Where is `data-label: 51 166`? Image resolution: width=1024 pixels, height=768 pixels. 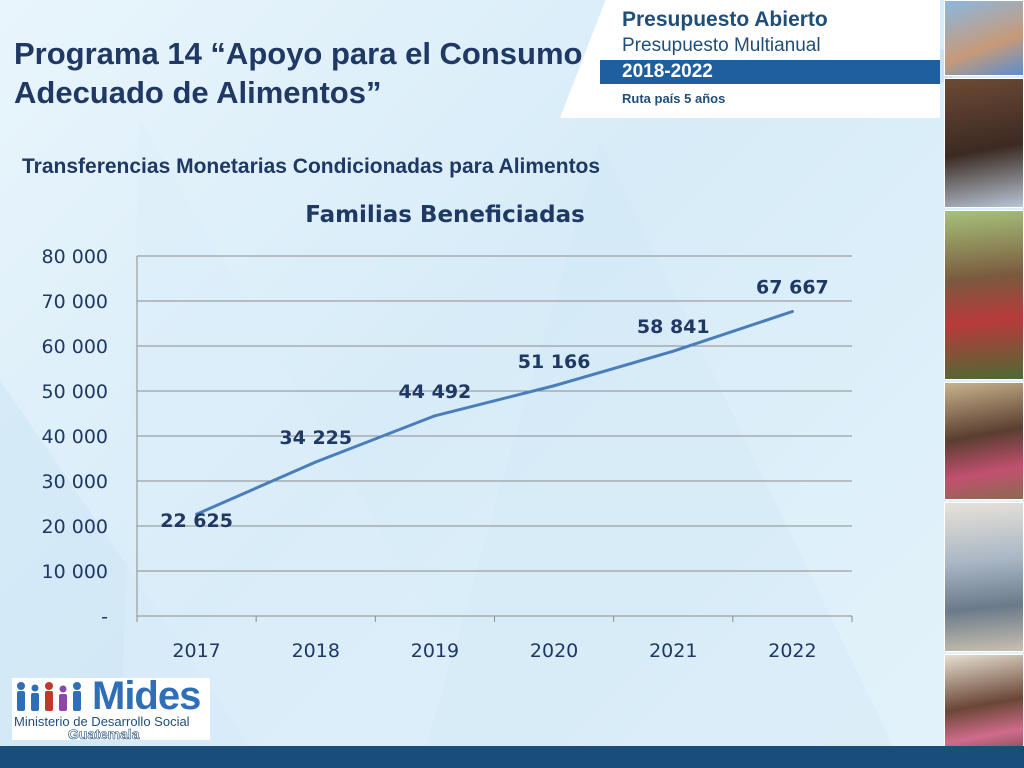
data-label: 51 166 is located at coordinates (554, 362).